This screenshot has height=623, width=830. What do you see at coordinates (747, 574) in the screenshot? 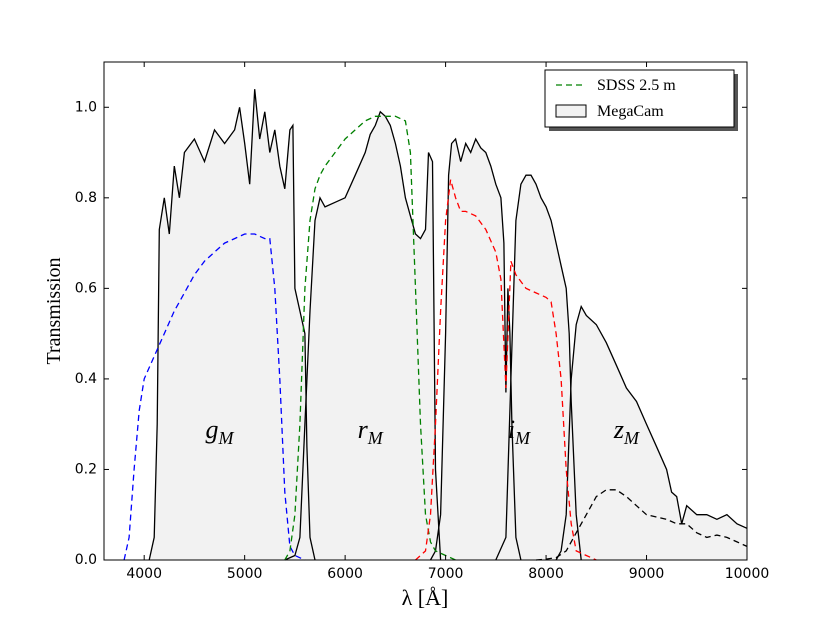
I see `x-tick-label: 10000` at bounding box center [747, 574].